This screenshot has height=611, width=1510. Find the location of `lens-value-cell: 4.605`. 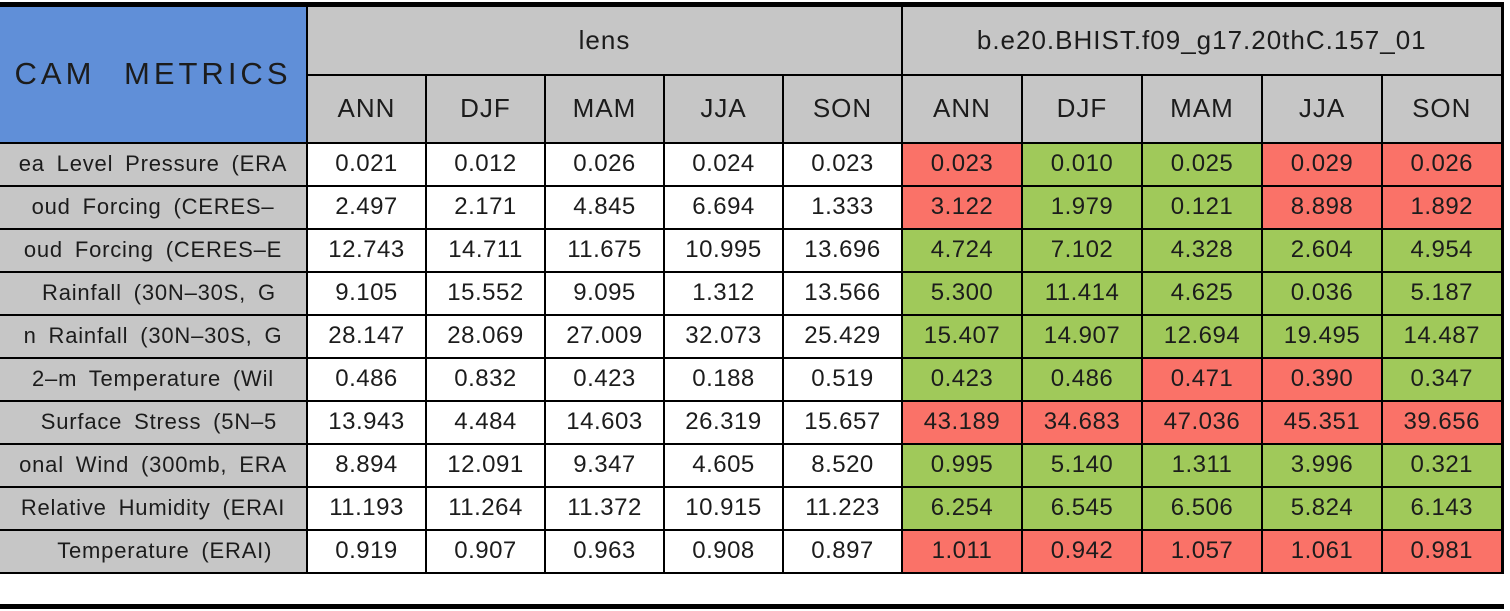

lens-value-cell: 4.605 is located at coordinates (723, 465).